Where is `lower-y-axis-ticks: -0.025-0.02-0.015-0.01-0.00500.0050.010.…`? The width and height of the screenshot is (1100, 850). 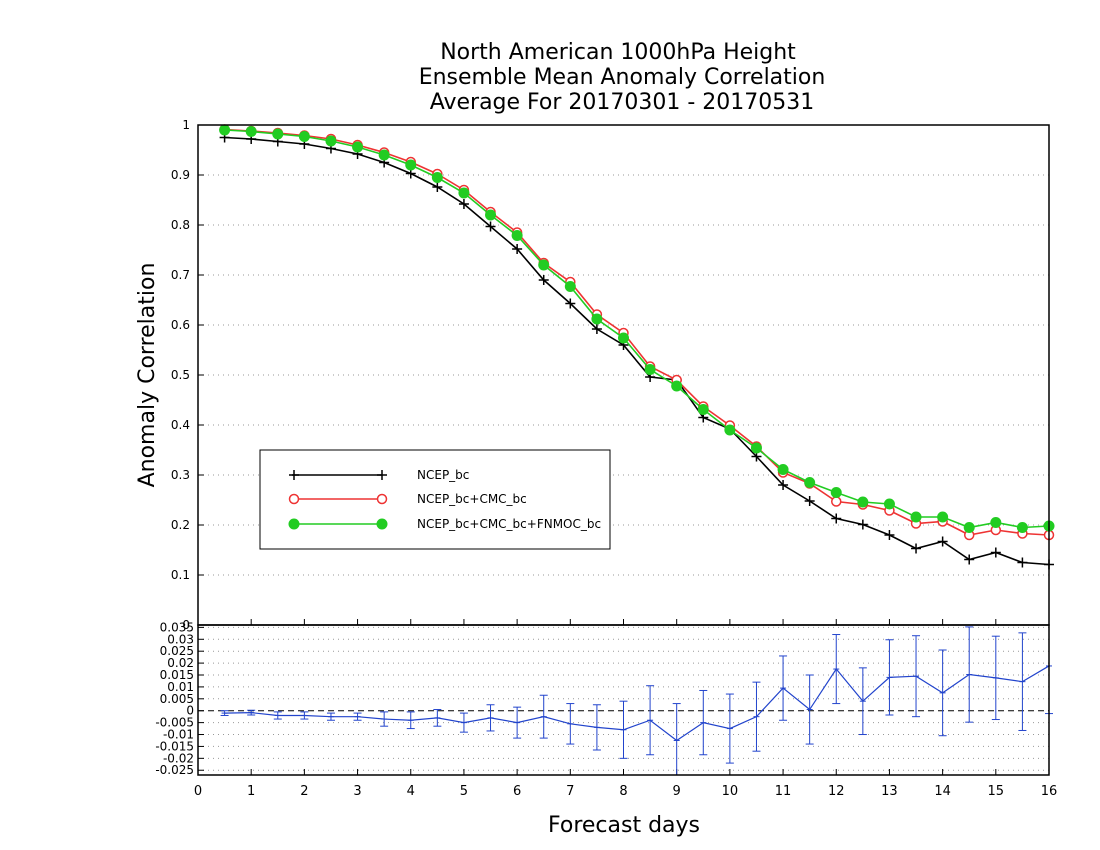 lower-y-axis-ticks: -0.025-0.02-0.015-0.01-0.00500.0050.010.… is located at coordinates (179, 698).